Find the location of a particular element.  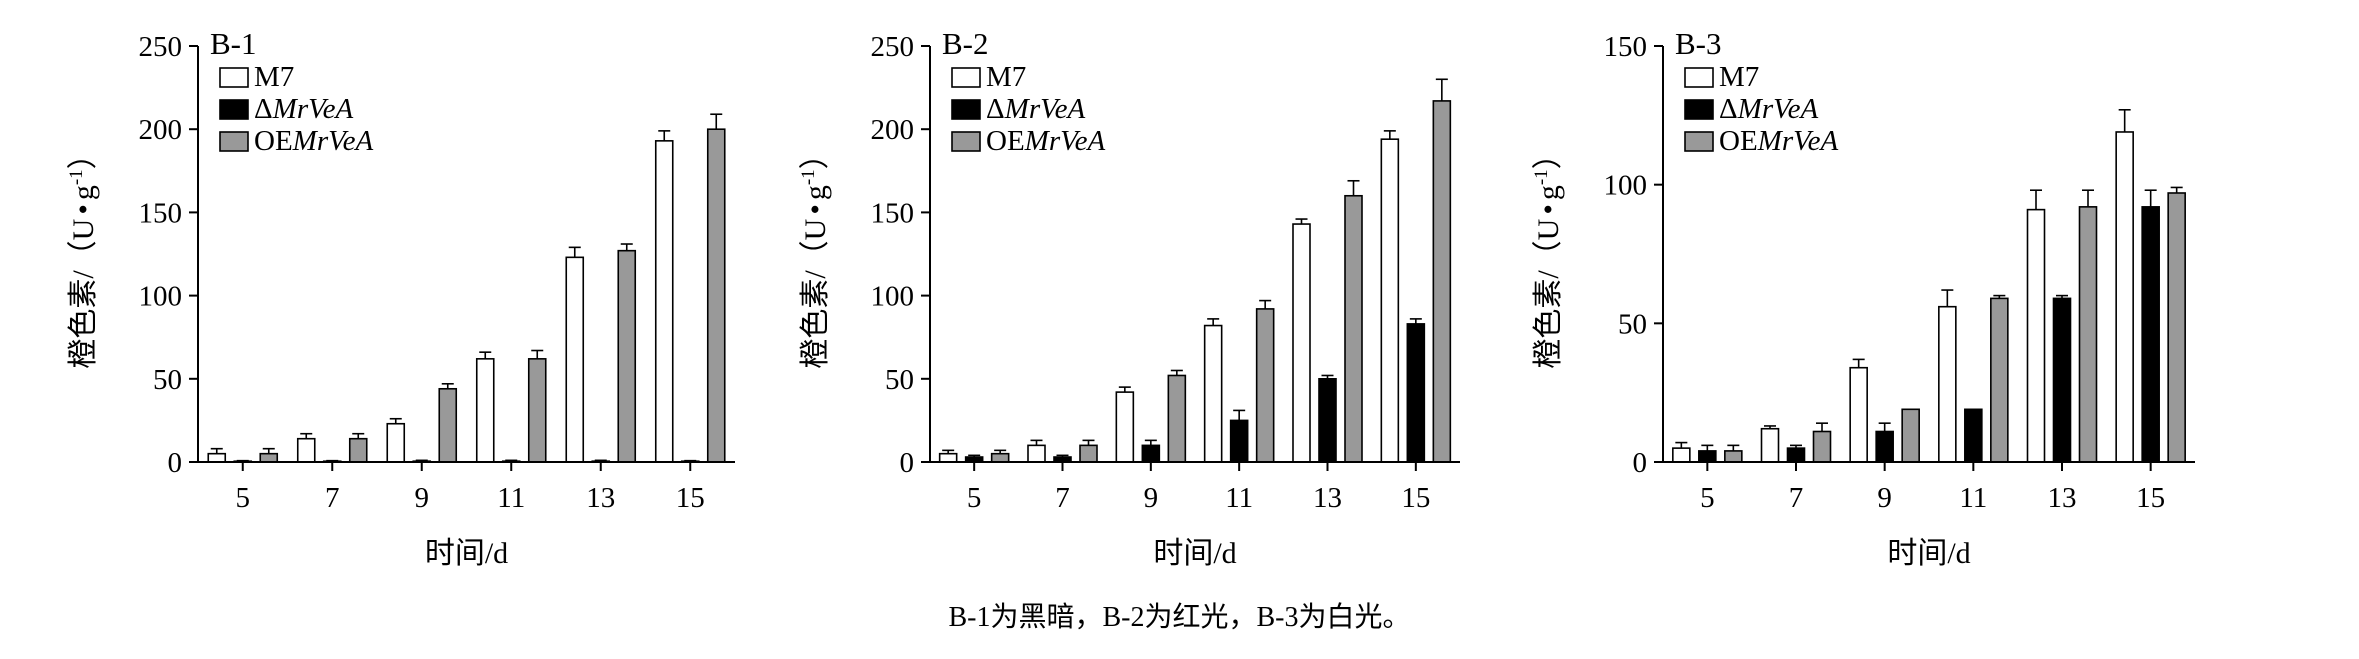

panel-2-xtick-label-7: 7 is located at coordinates (1062, 498).